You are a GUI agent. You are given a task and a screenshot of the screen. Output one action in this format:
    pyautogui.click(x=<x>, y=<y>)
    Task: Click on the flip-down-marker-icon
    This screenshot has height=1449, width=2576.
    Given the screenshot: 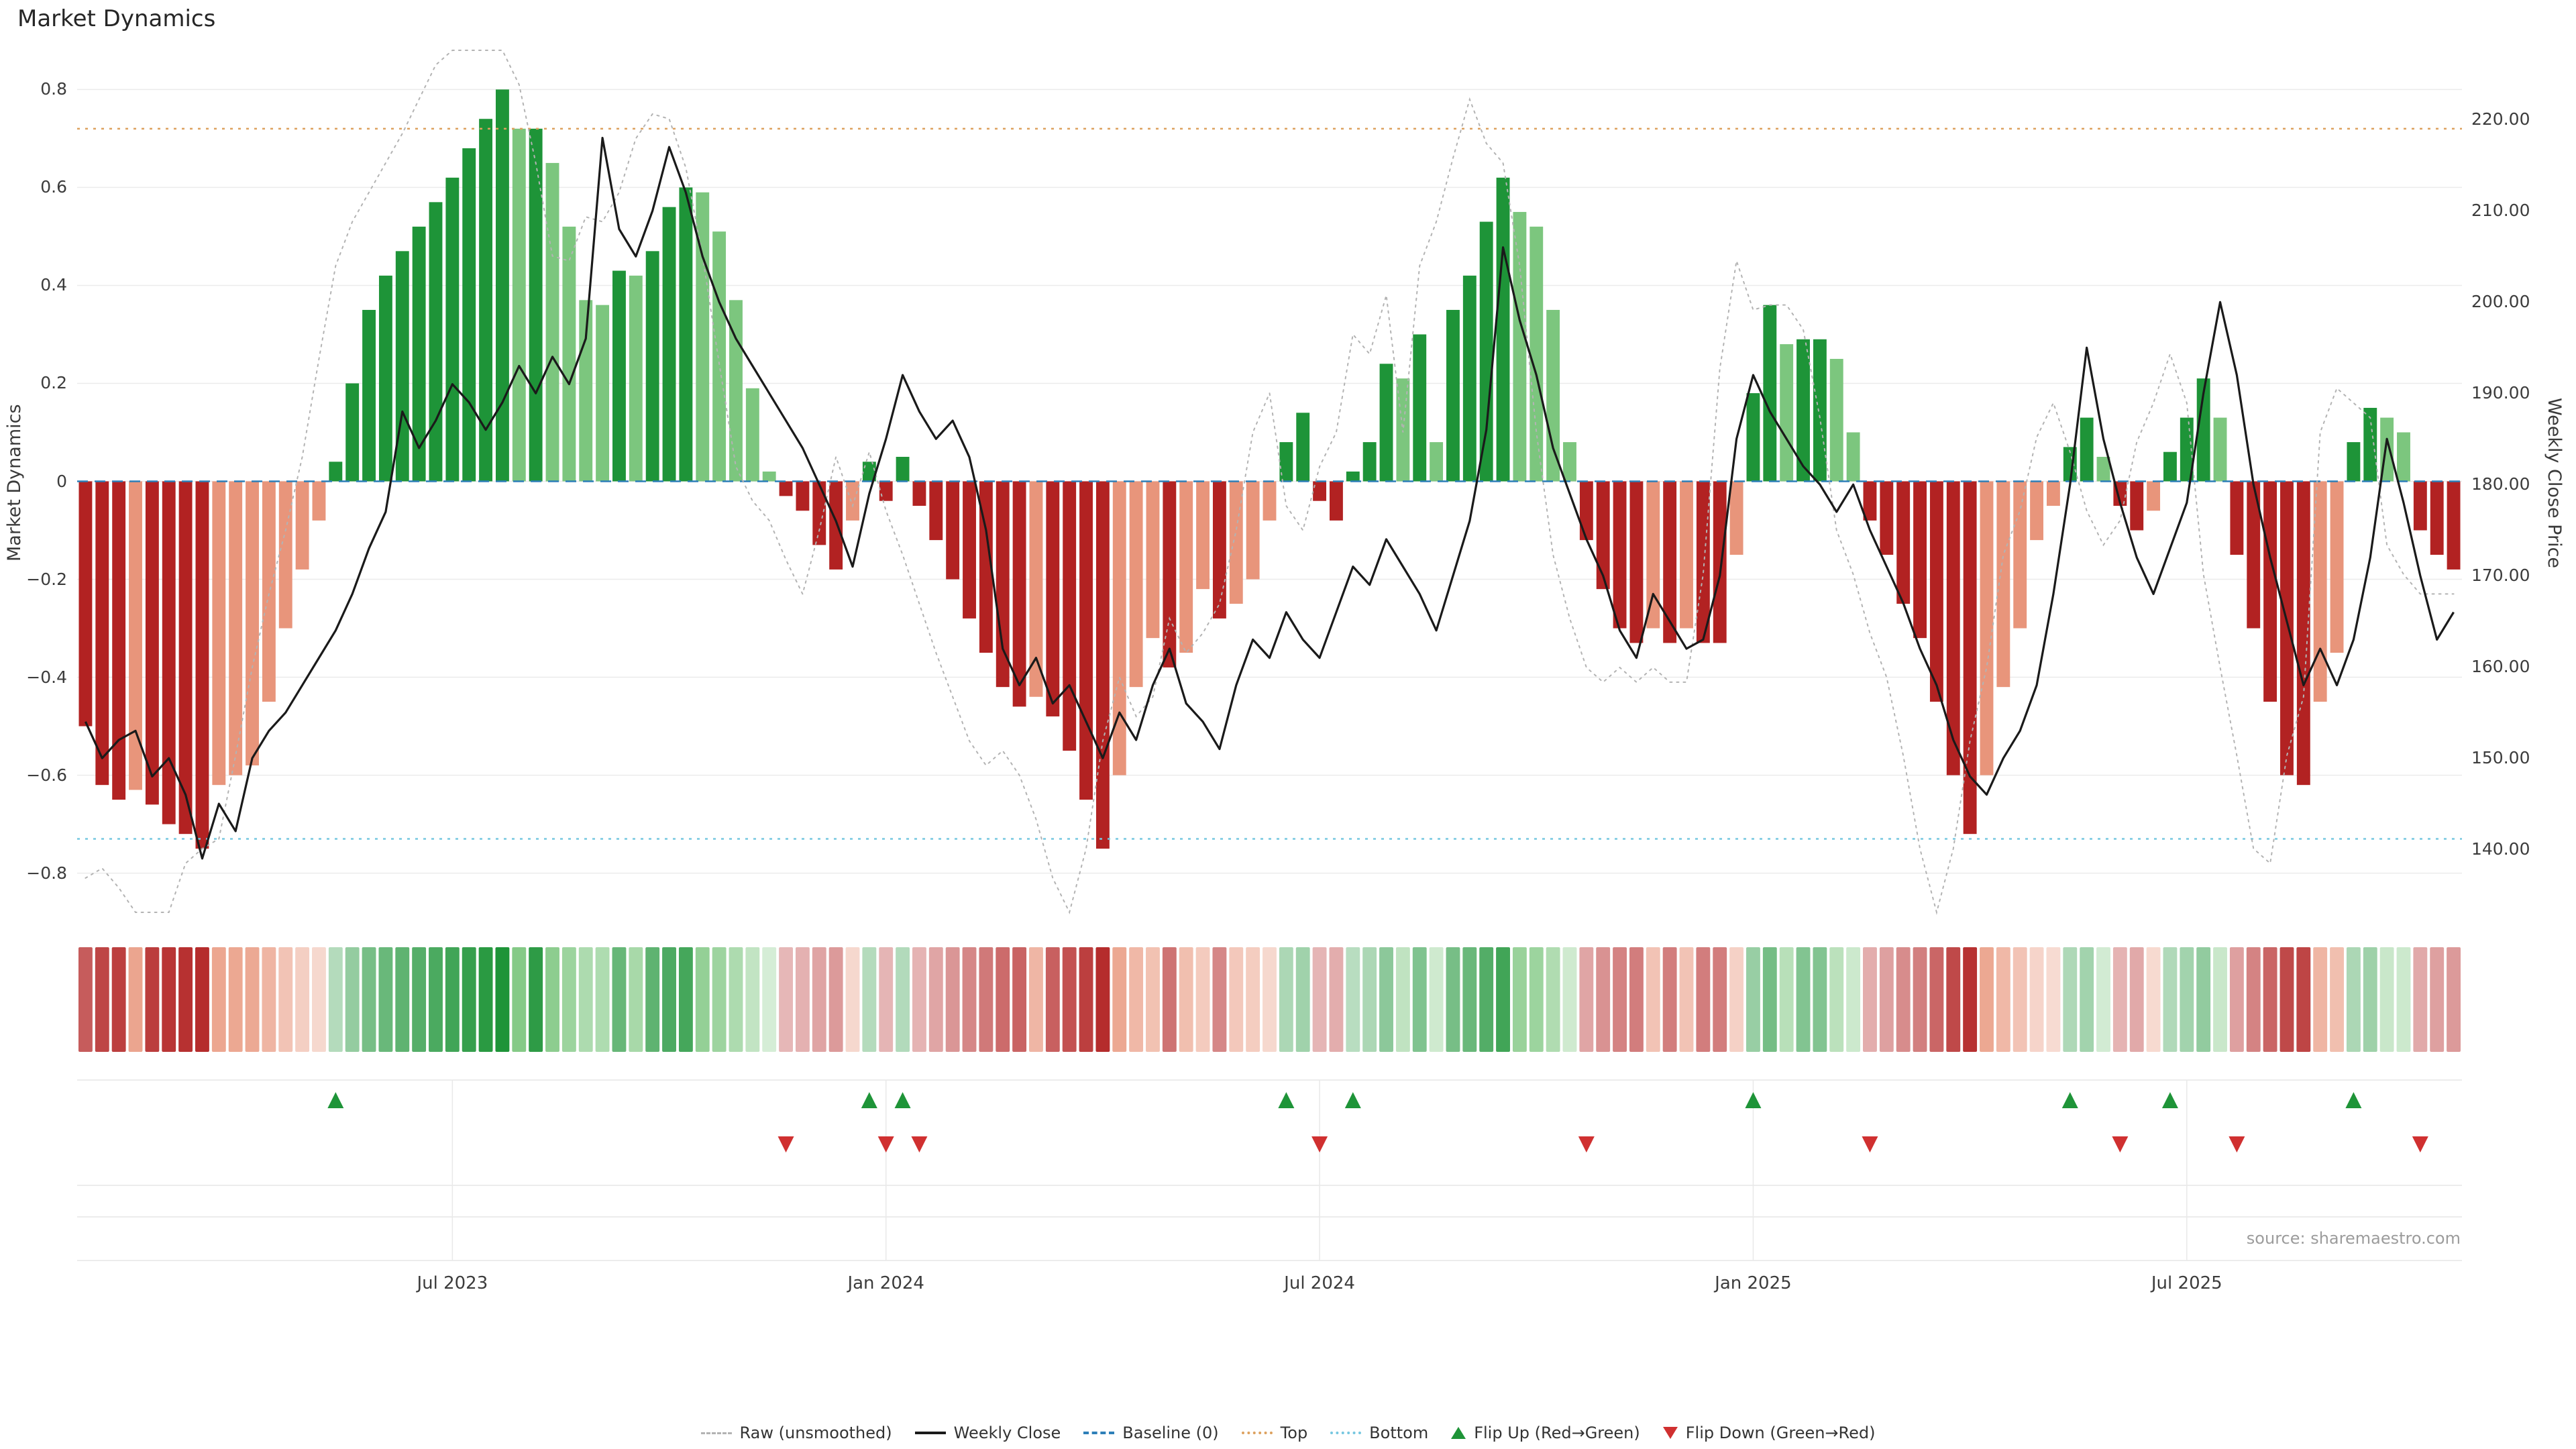 What is the action you would take?
    pyautogui.click(x=1870, y=1144)
    